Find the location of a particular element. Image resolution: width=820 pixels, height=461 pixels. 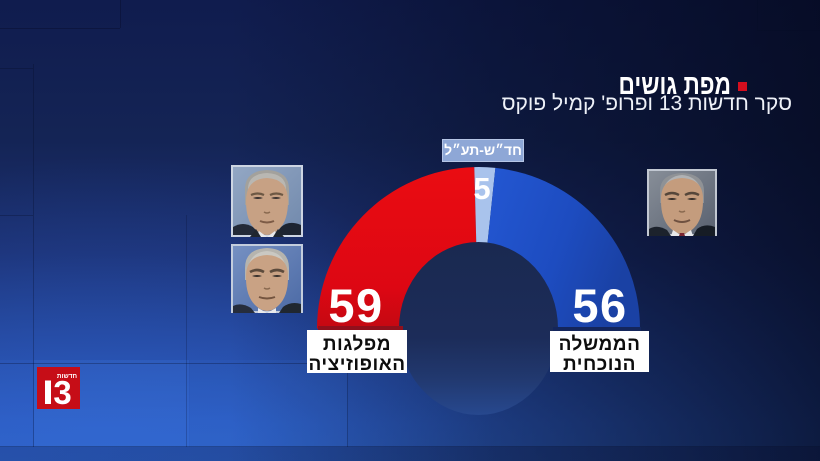

svg-text: 3 is located at coordinates (62, 391).